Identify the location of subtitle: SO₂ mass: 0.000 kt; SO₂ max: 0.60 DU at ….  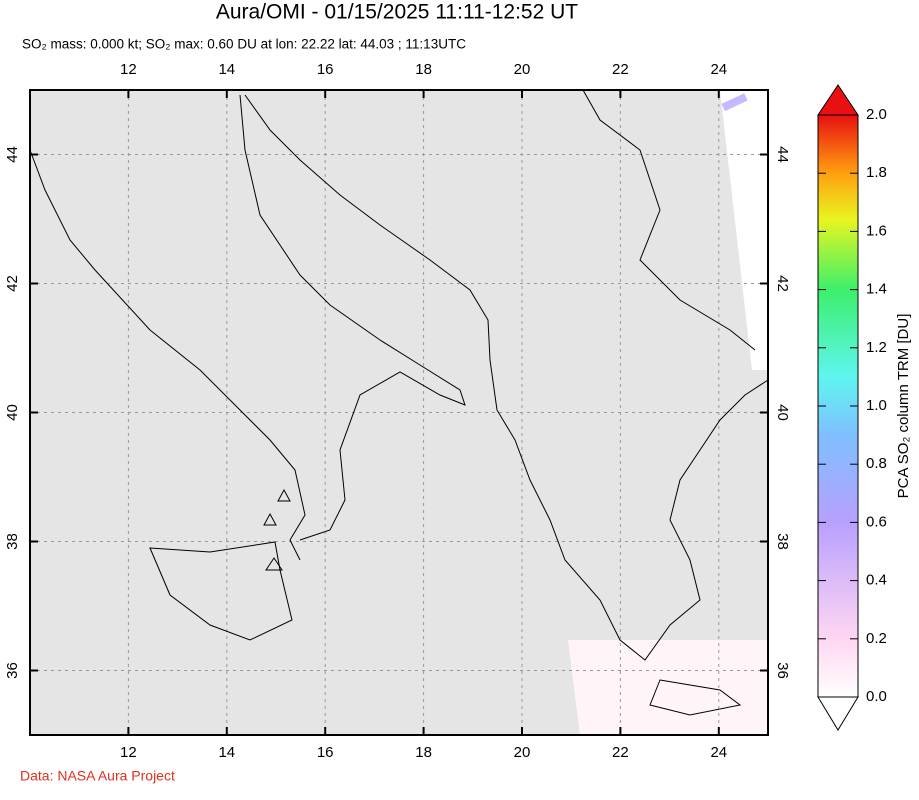
(244, 44).